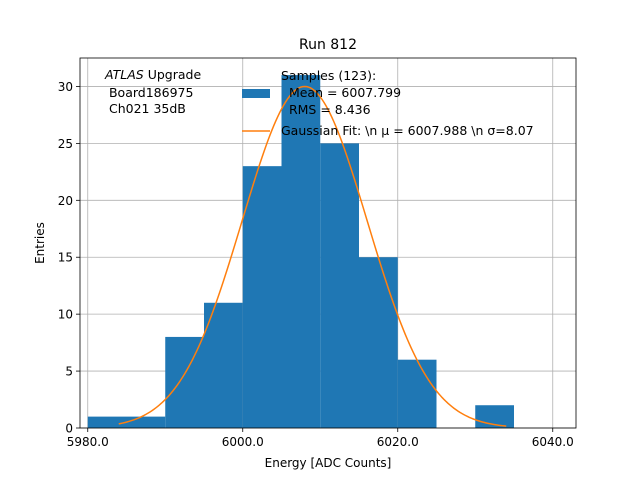 The image size is (640, 480). What do you see at coordinates (553, 442) in the screenshot?
I see `x-tick-label: 6040.0` at bounding box center [553, 442].